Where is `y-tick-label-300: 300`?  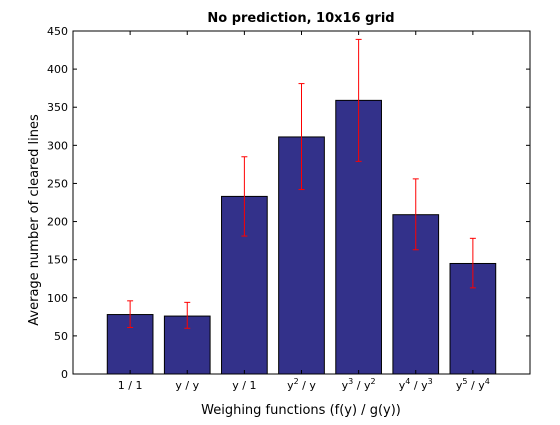 y-tick-label-300: 300 is located at coordinates (57, 145).